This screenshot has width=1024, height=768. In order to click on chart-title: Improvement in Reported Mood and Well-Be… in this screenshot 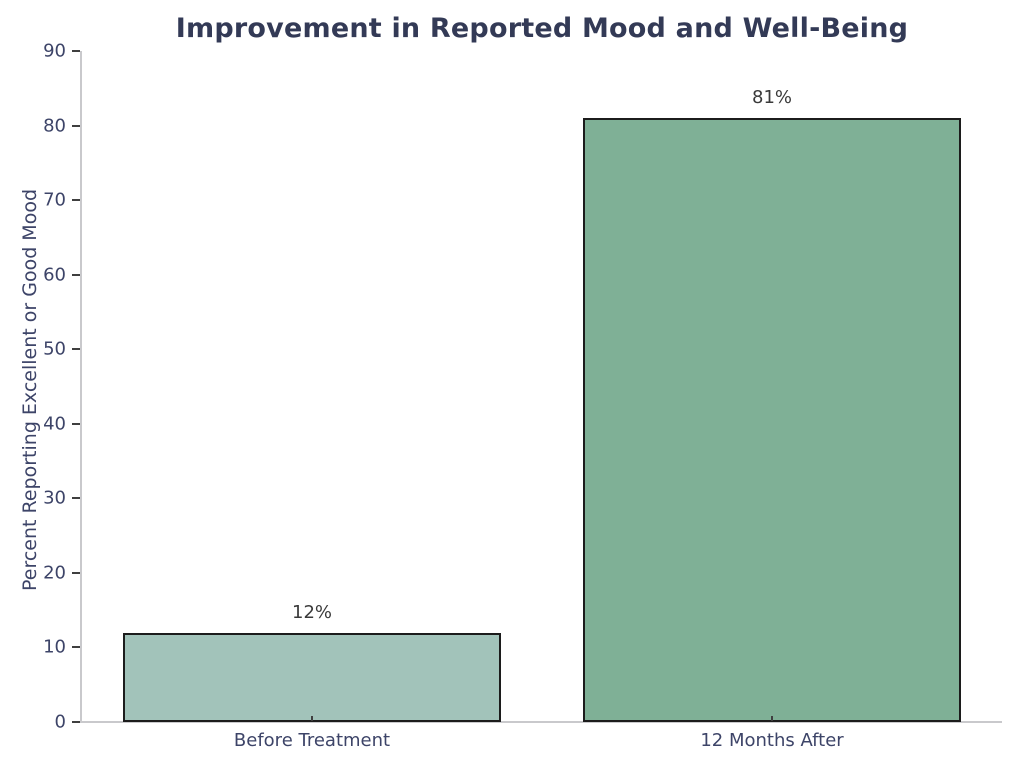, I will do `click(542, 28)`.